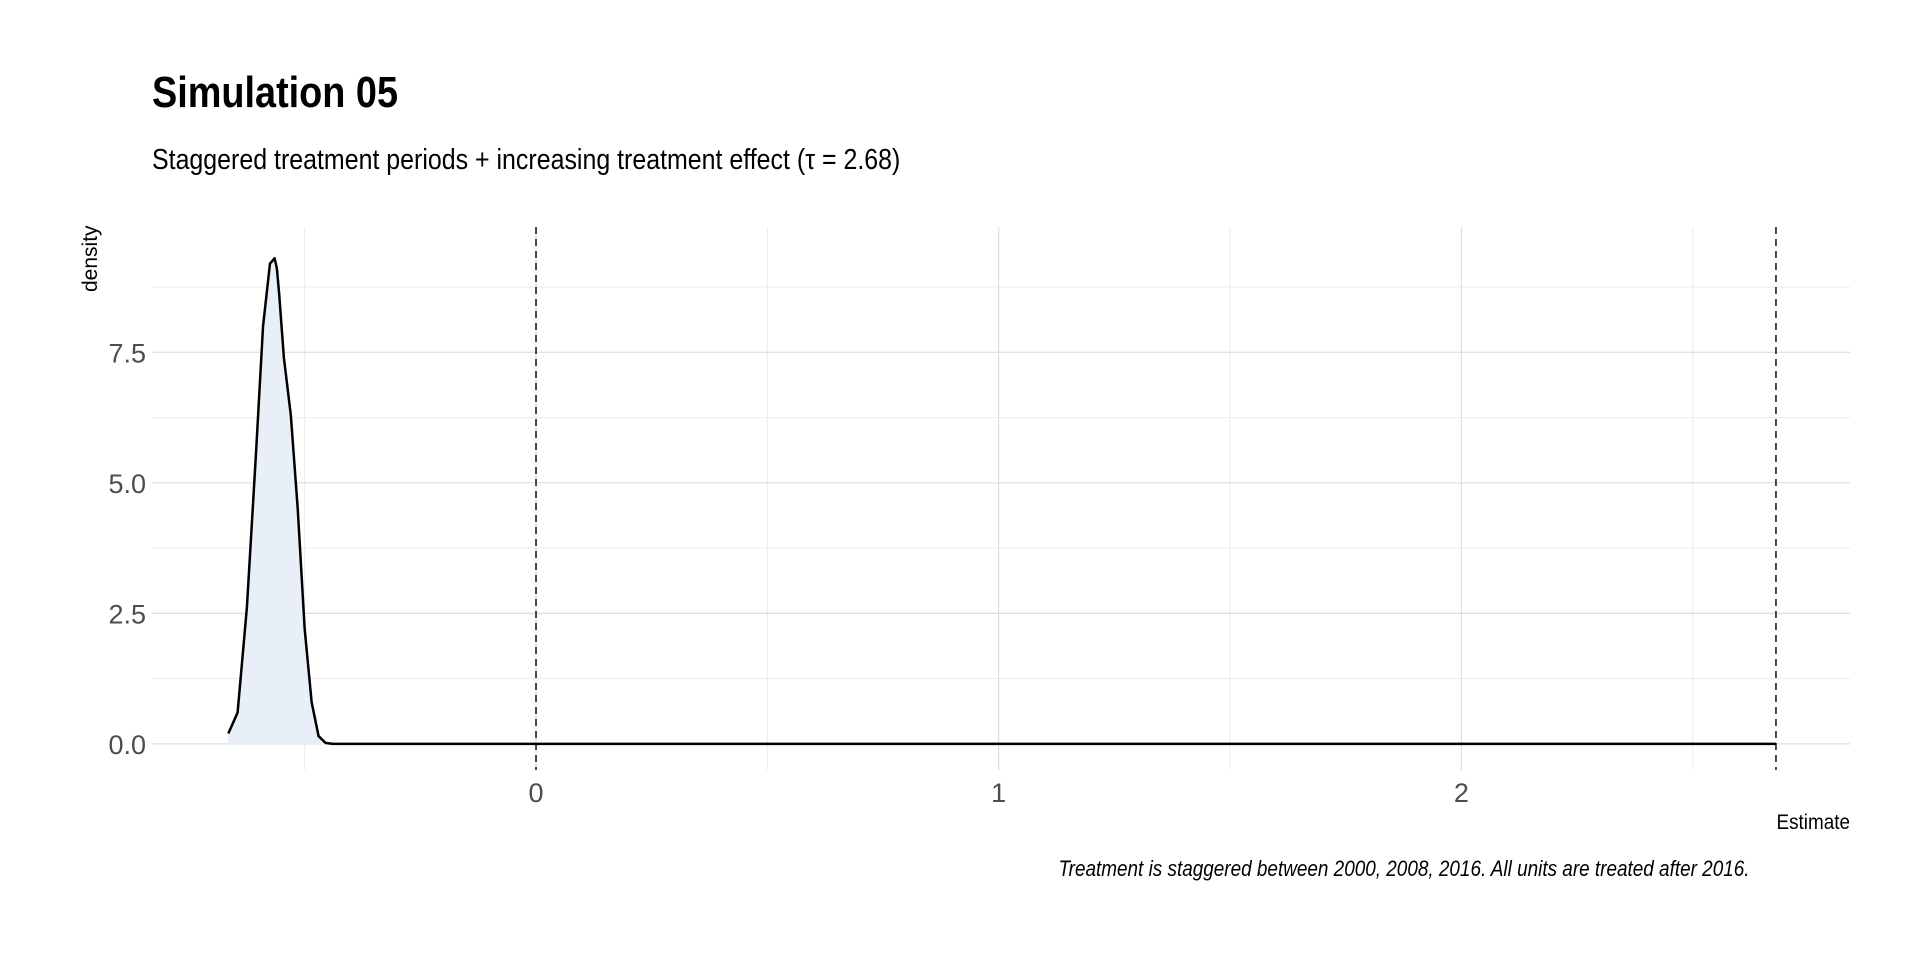 Image resolution: width=1920 pixels, height=960 pixels. I want to click on x-tick-label: 1, so click(998, 793).